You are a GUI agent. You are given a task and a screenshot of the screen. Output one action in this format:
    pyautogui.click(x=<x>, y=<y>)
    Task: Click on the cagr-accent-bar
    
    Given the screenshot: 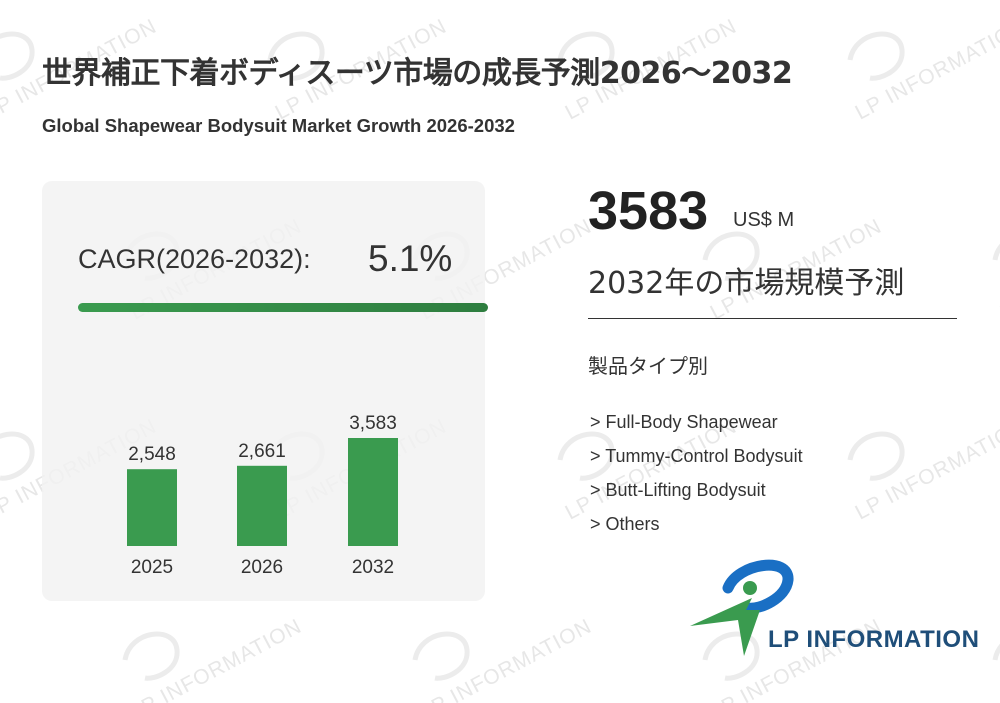 What is the action you would take?
    pyautogui.click(x=283, y=307)
    